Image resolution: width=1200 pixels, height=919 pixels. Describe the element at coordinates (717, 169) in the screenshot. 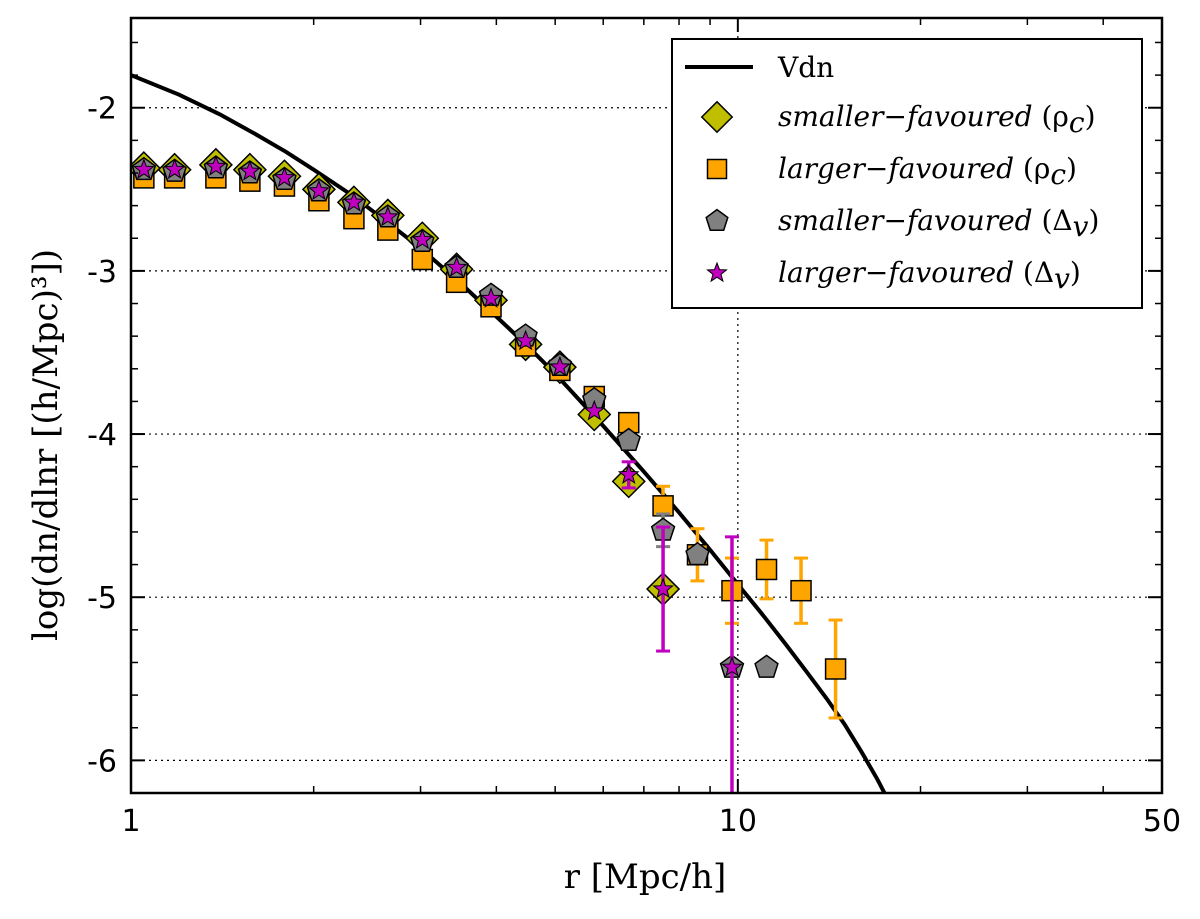

I see `legend-swatch-square` at that location.